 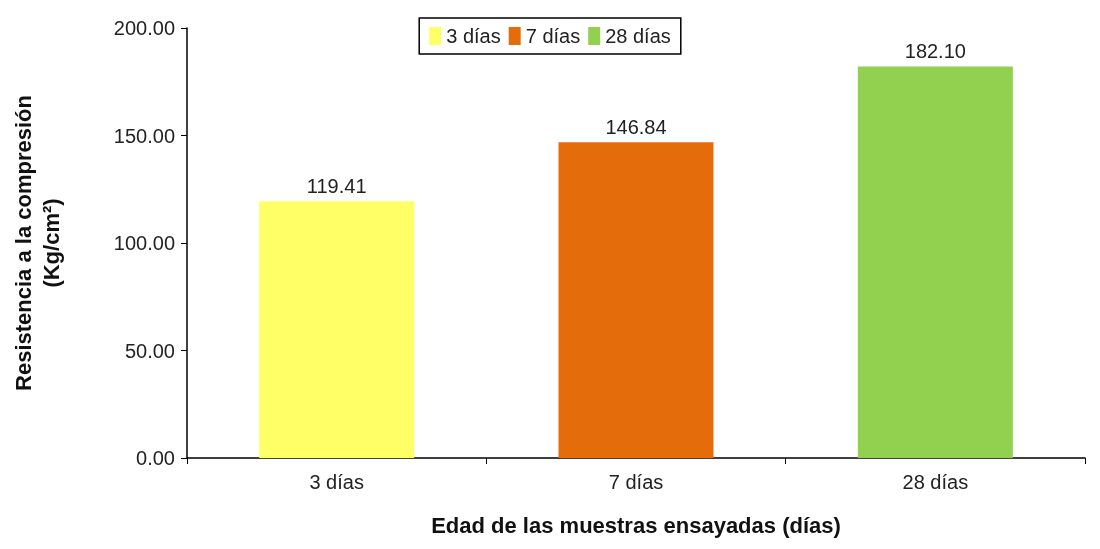 What do you see at coordinates (37, 243) in the screenshot?
I see `y-axis-title: Resistencia a la compresión (Kg/cm²)` at bounding box center [37, 243].